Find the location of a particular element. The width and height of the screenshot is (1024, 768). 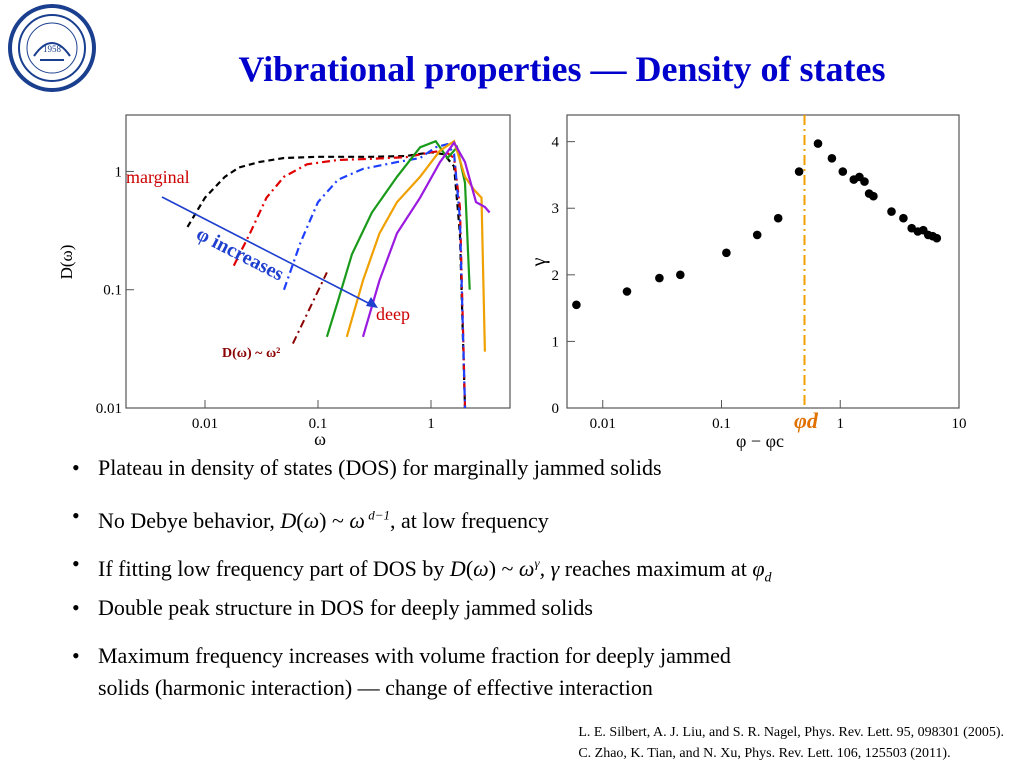

gamma-plot-frame is located at coordinates (763, 261).